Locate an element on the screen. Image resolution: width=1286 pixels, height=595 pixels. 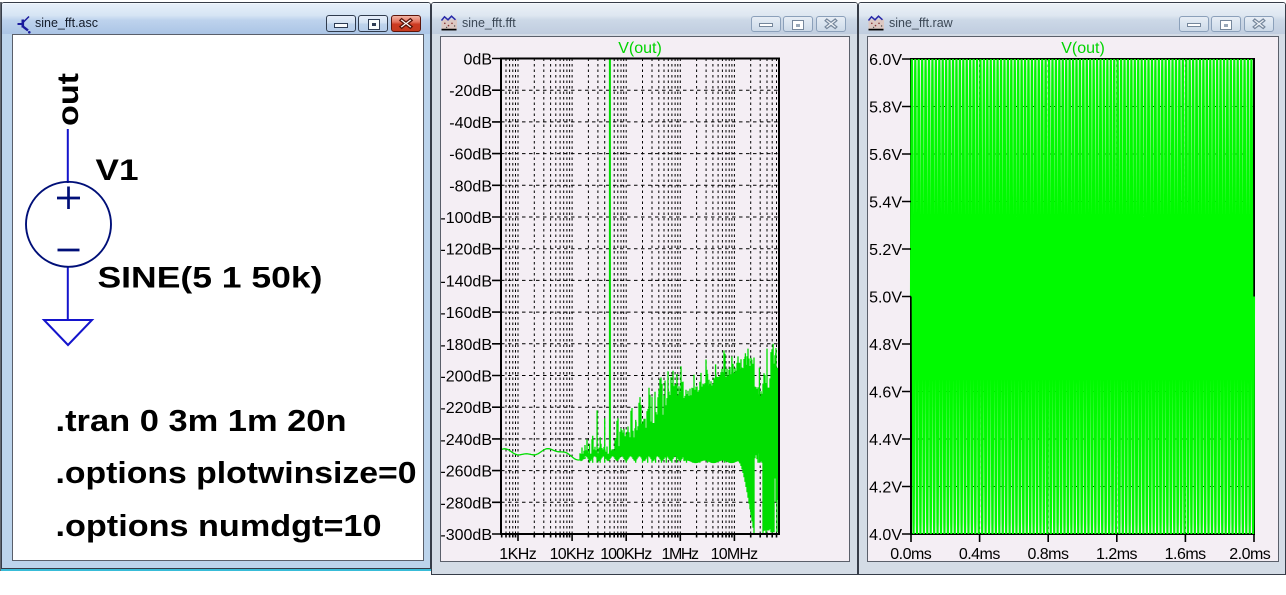
svg-text: 4.0V is located at coordinates (885, 535).